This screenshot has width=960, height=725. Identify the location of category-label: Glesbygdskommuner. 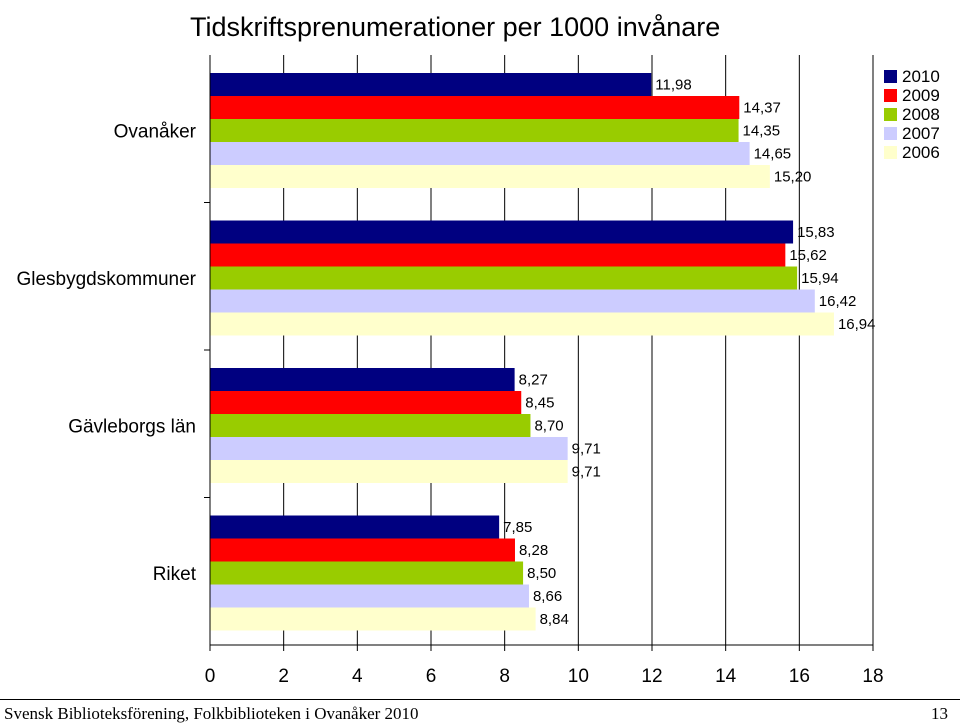
(106, 279).